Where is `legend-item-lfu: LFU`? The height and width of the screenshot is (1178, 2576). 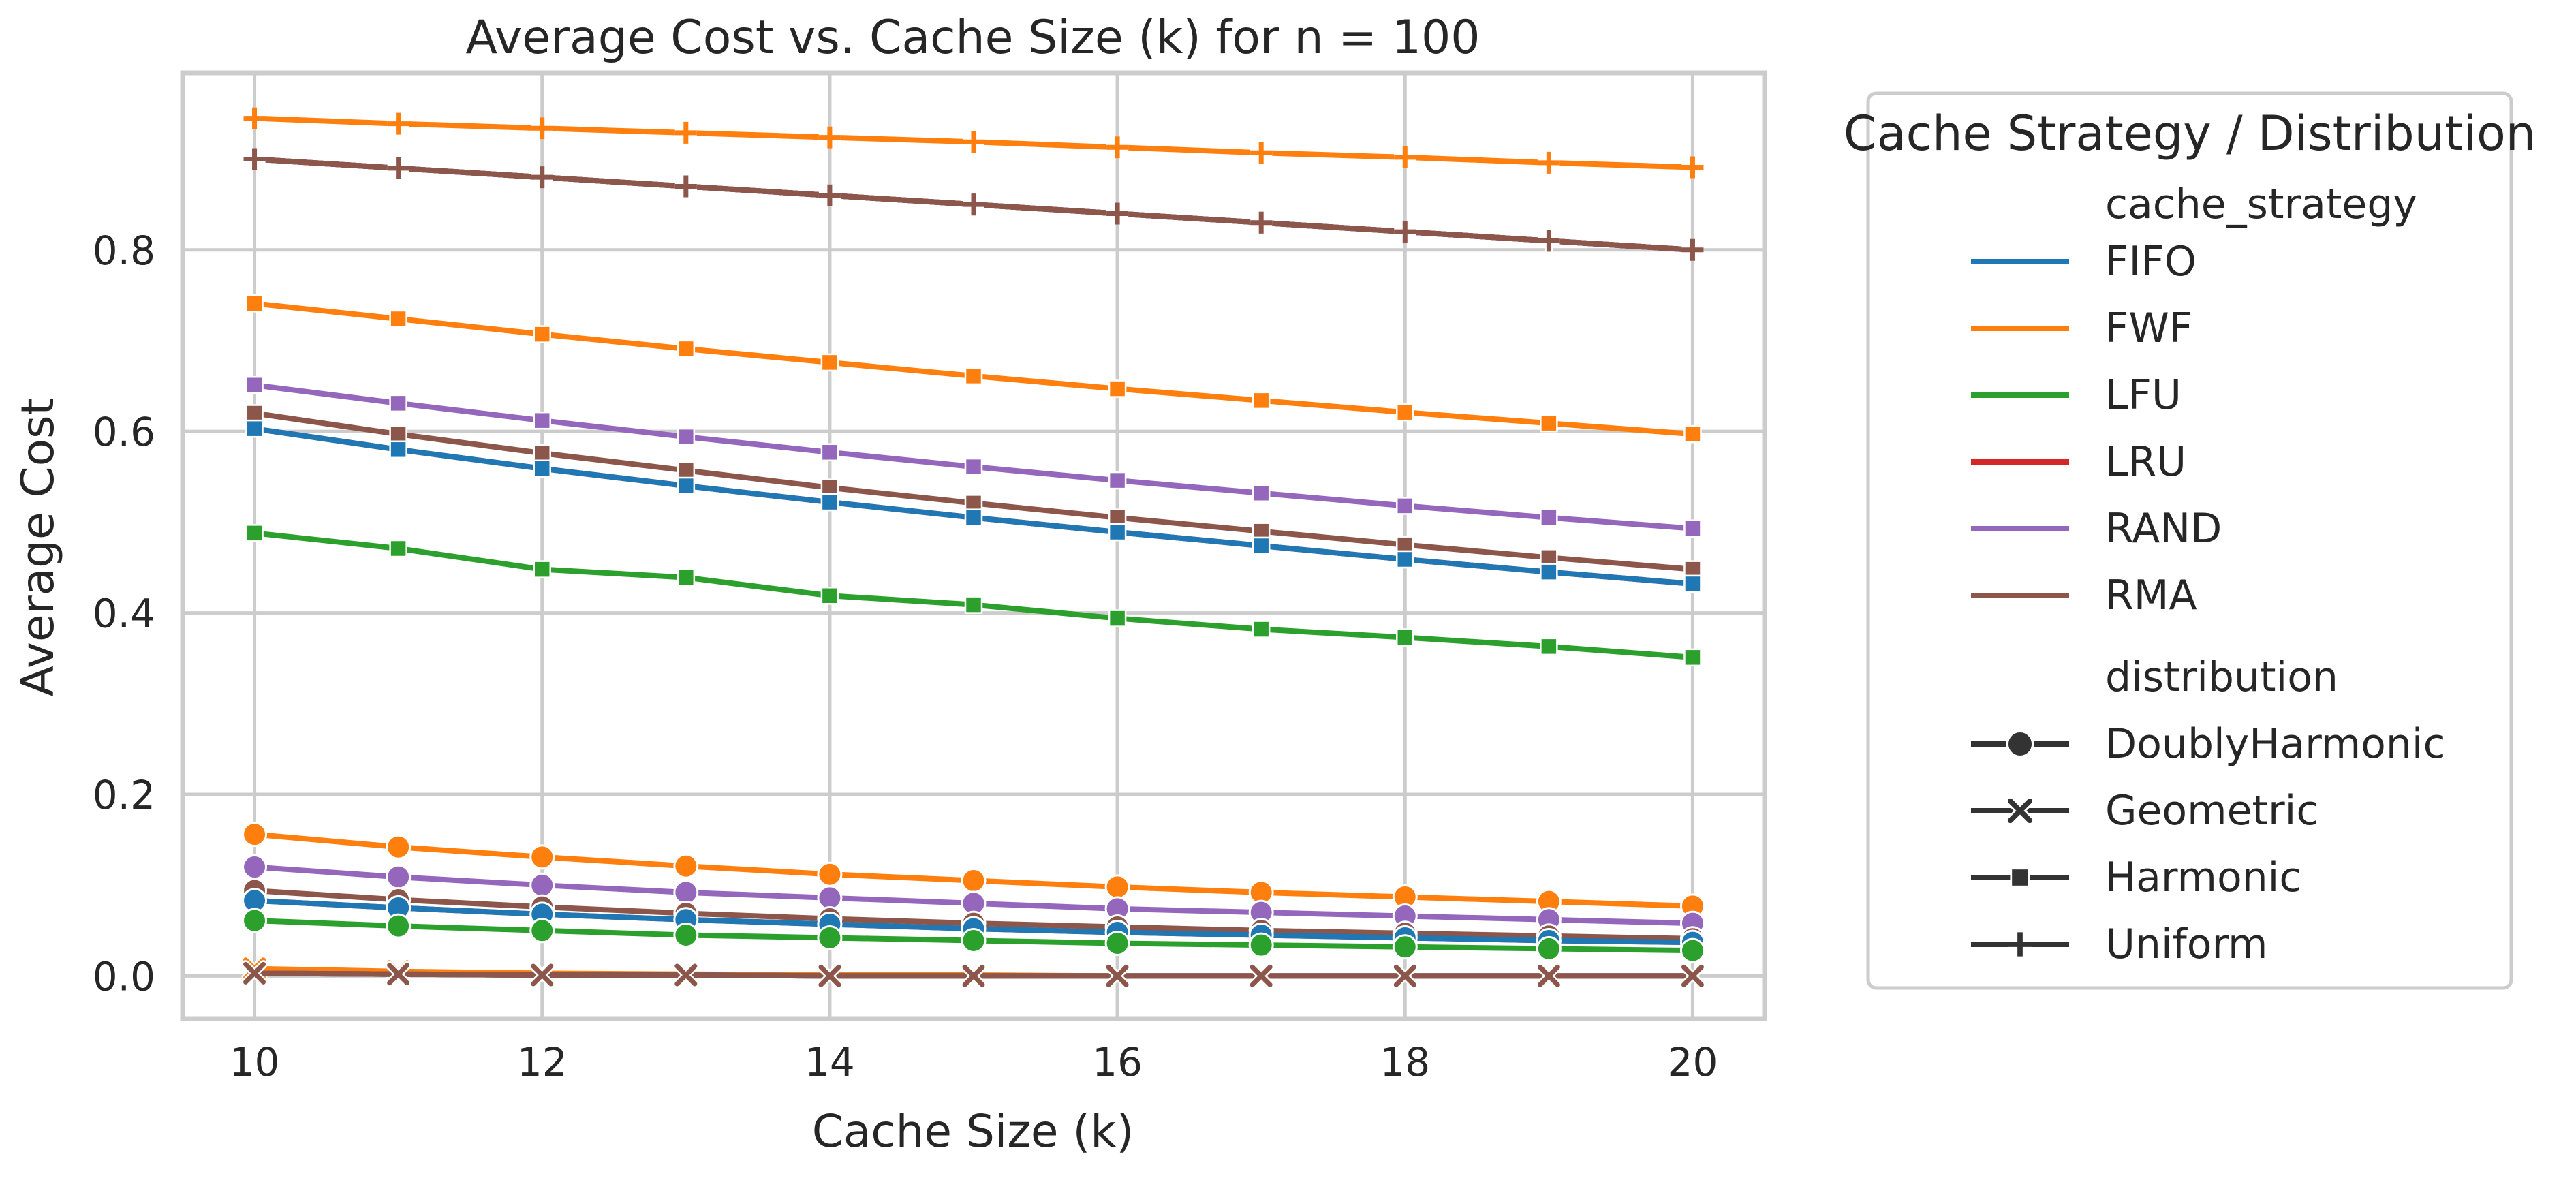 legend-item-lfu: LFU is located at coordinates (2076, 395).